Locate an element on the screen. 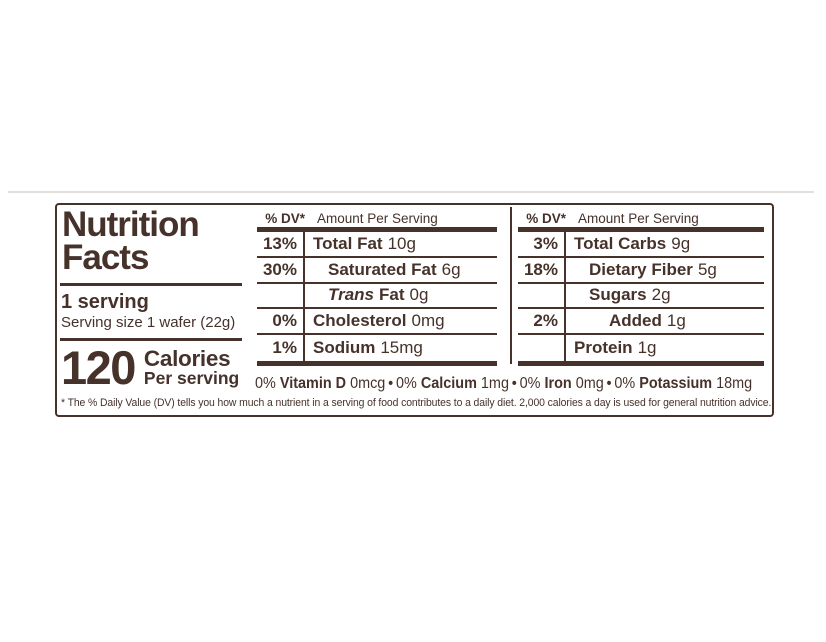 This screenshot has height=642, width=826. nutrient-amount: 0g is located at coordinates (419, 295).